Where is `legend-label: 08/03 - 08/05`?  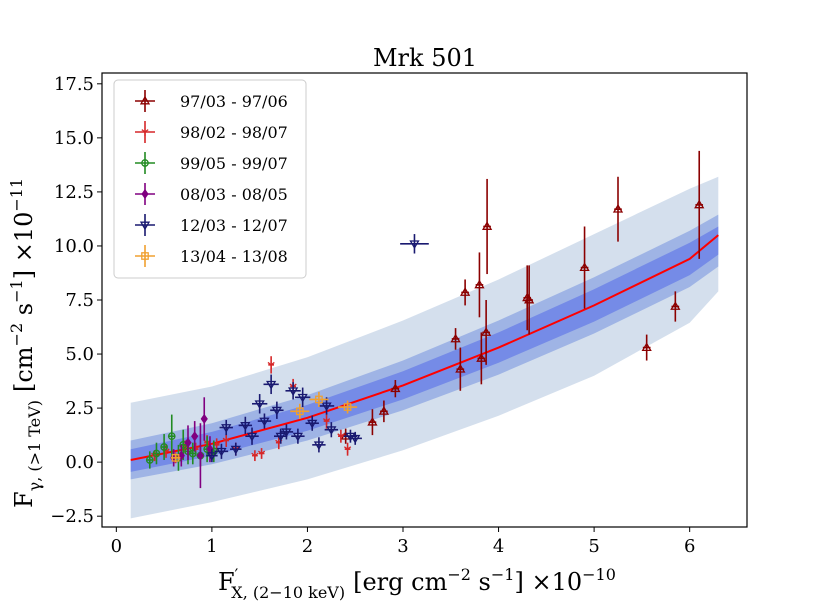 legend-label: 08/03 - 08/05 is located at coordinates (234, 194).